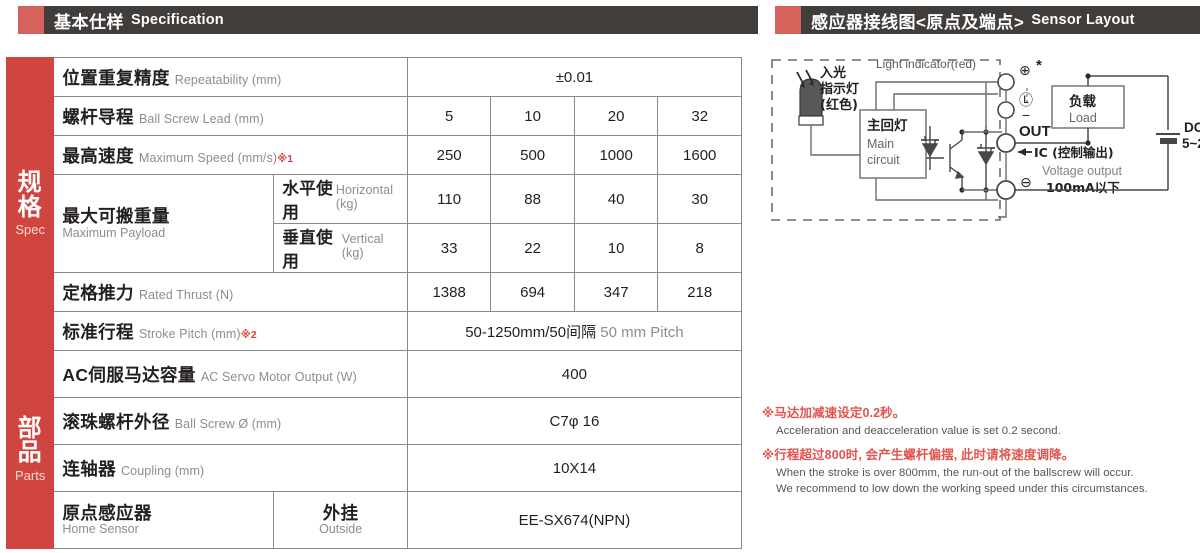 The height and width of the screenshot is (553, 1200). I want to click on label-en: Maximum Payload, so click(114, 232).